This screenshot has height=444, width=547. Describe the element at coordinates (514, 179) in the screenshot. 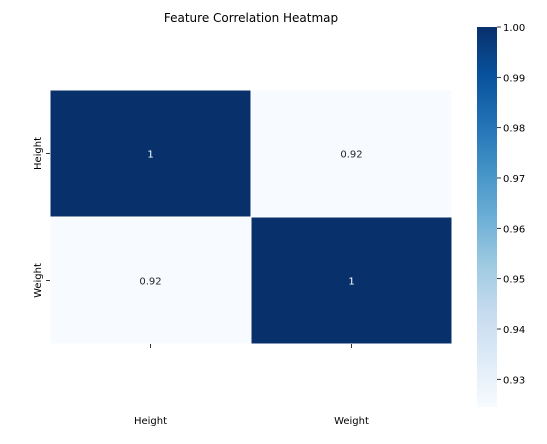

I see `colorbar-tick-label: 0.97` at that location.